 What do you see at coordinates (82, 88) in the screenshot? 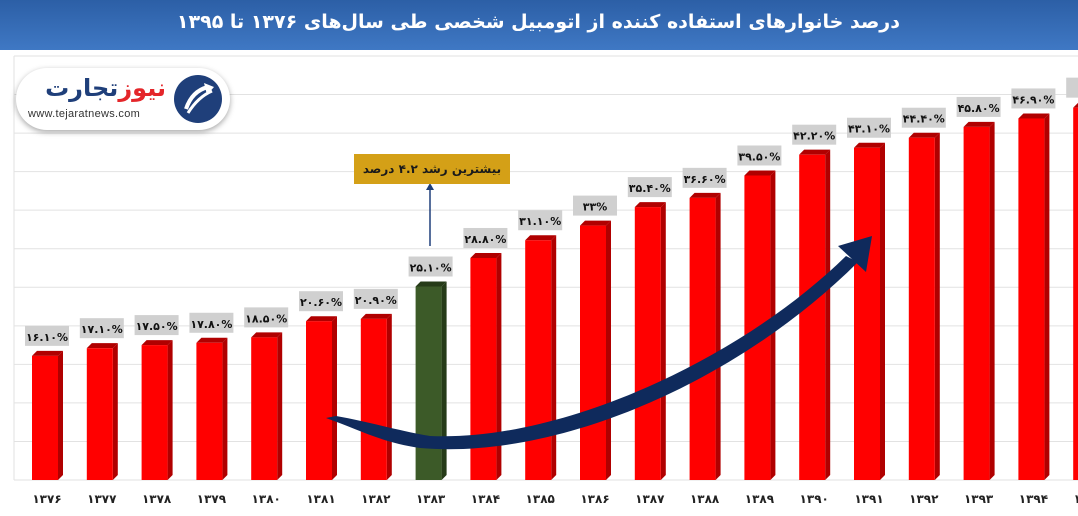
I see `logo-name-main: تجارت` at bounding box center [82, 88].